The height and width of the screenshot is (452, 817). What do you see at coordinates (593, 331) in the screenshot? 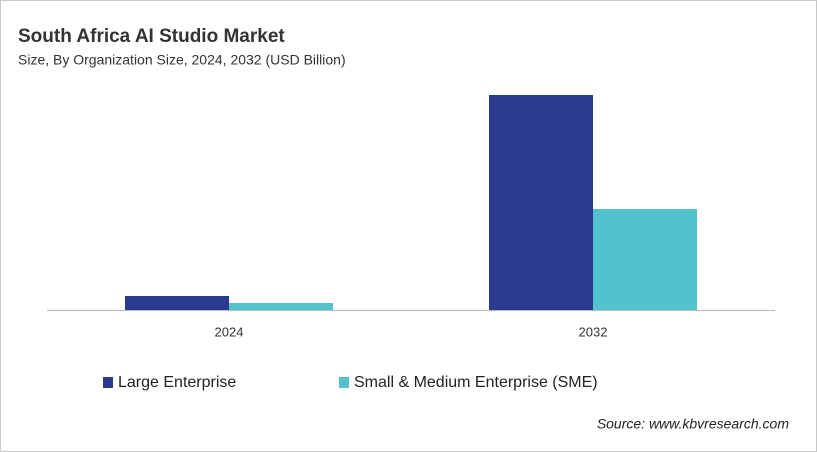
I see `x-tick-label: 2032` at bounding box center [593, 331].